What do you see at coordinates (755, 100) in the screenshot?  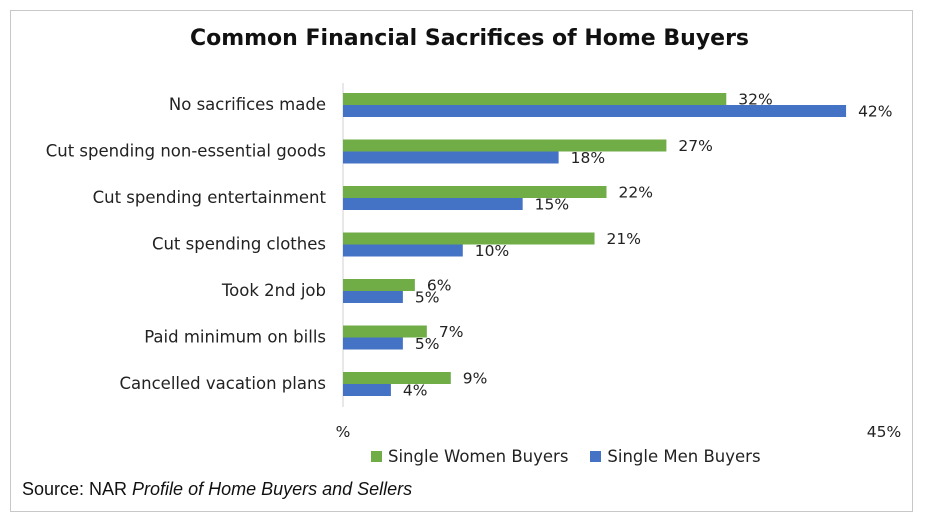 I see `data-label: 32%` at bounding box center [755, 100].